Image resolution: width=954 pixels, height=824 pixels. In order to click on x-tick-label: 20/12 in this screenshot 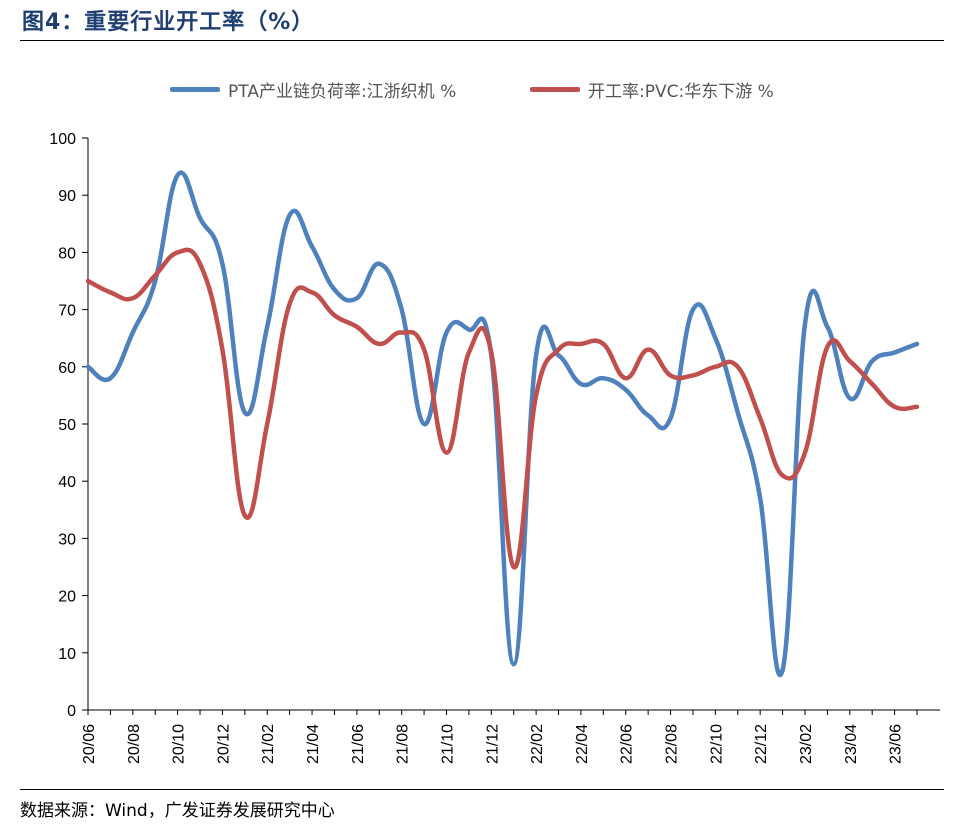, I will do `click(223, 744)`.